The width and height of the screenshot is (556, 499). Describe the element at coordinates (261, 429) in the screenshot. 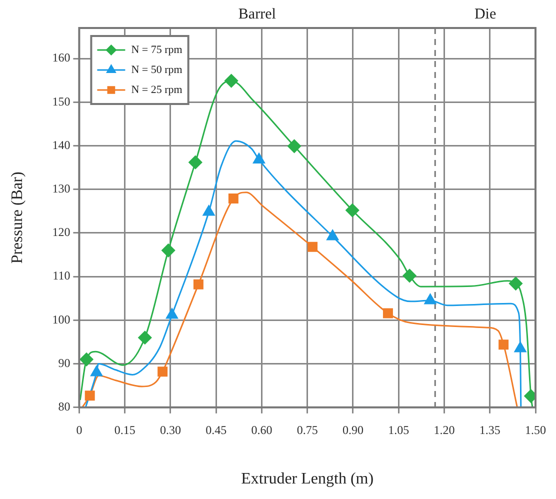

I see `x-tick-label: 0.60` at that location.